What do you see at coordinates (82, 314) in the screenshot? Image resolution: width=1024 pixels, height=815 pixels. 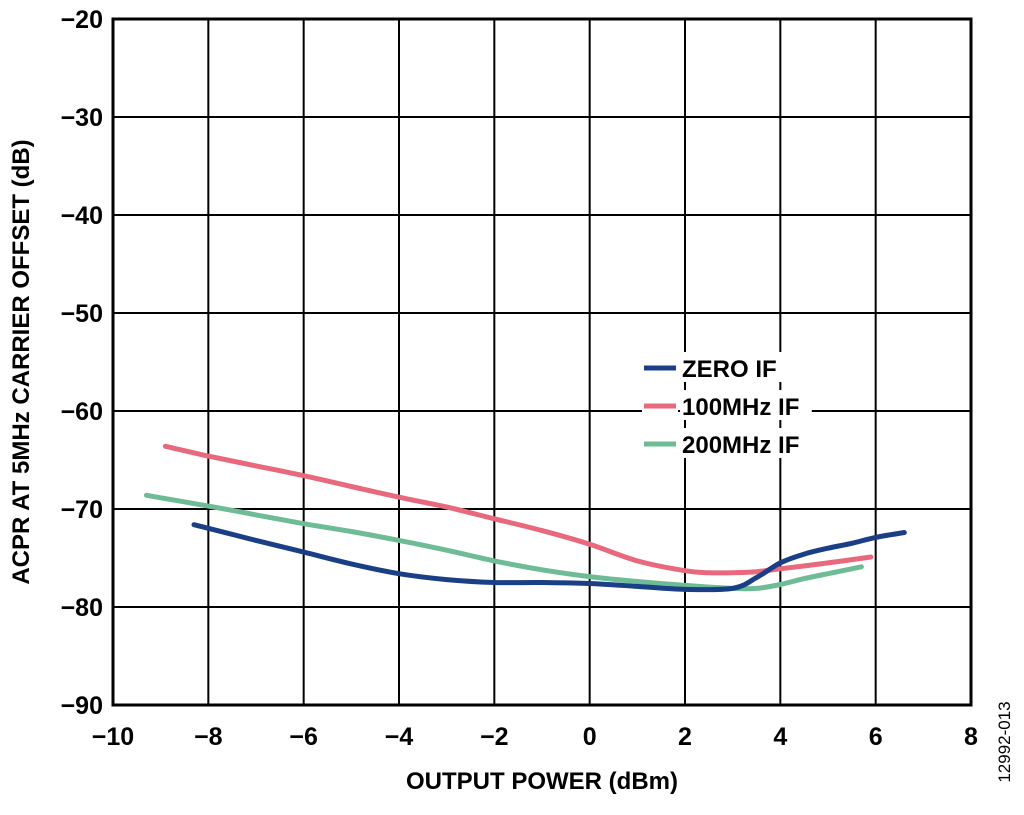 I see `y-tick-label: −50` at bounding box center [82, 314].